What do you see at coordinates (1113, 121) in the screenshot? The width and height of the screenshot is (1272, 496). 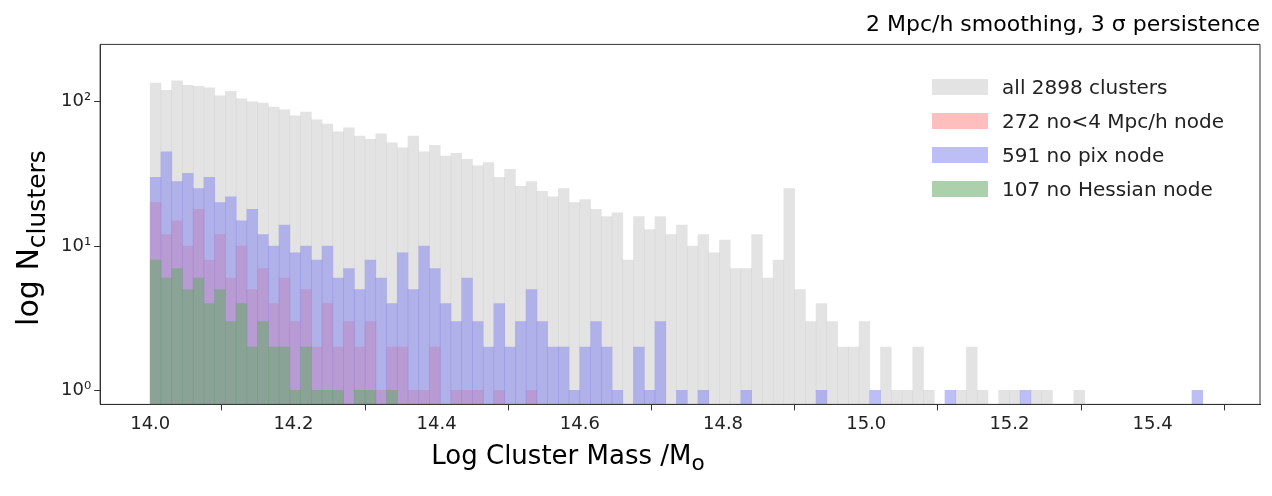 I see `legend-label: 272 no<4 Mpc/h node` at bounding box center [1113, 121].